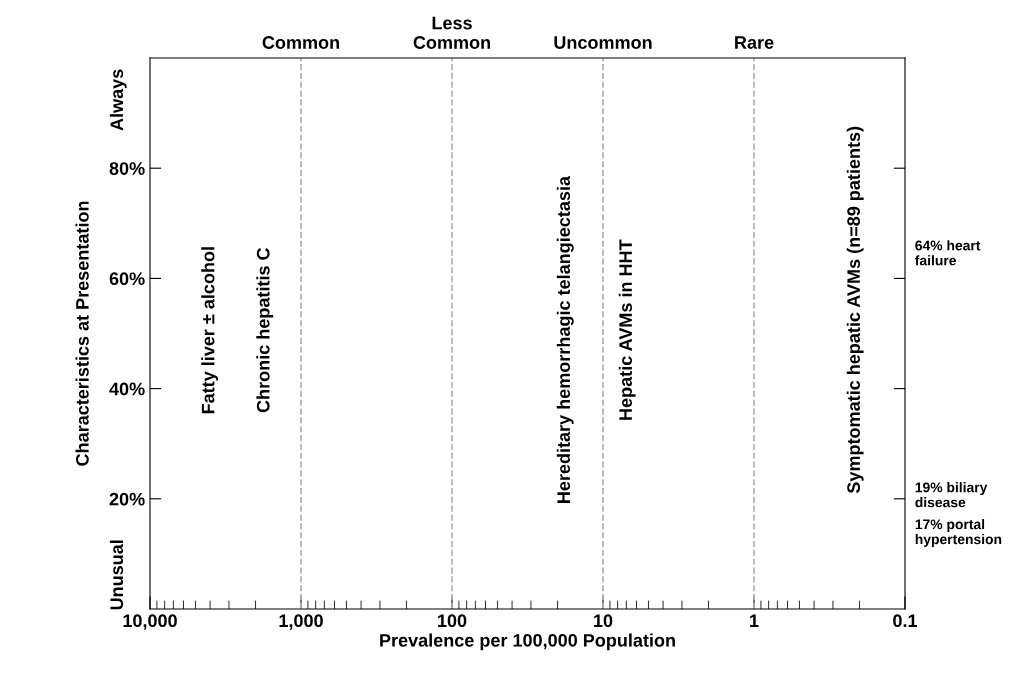 The width and height of the screenshot is (1032, 673). Describe the element at coordinates (855, 310) in the screenshot. I see `annotation: Symptomatic hepatic AVMs (n=89 patients)` at that location.